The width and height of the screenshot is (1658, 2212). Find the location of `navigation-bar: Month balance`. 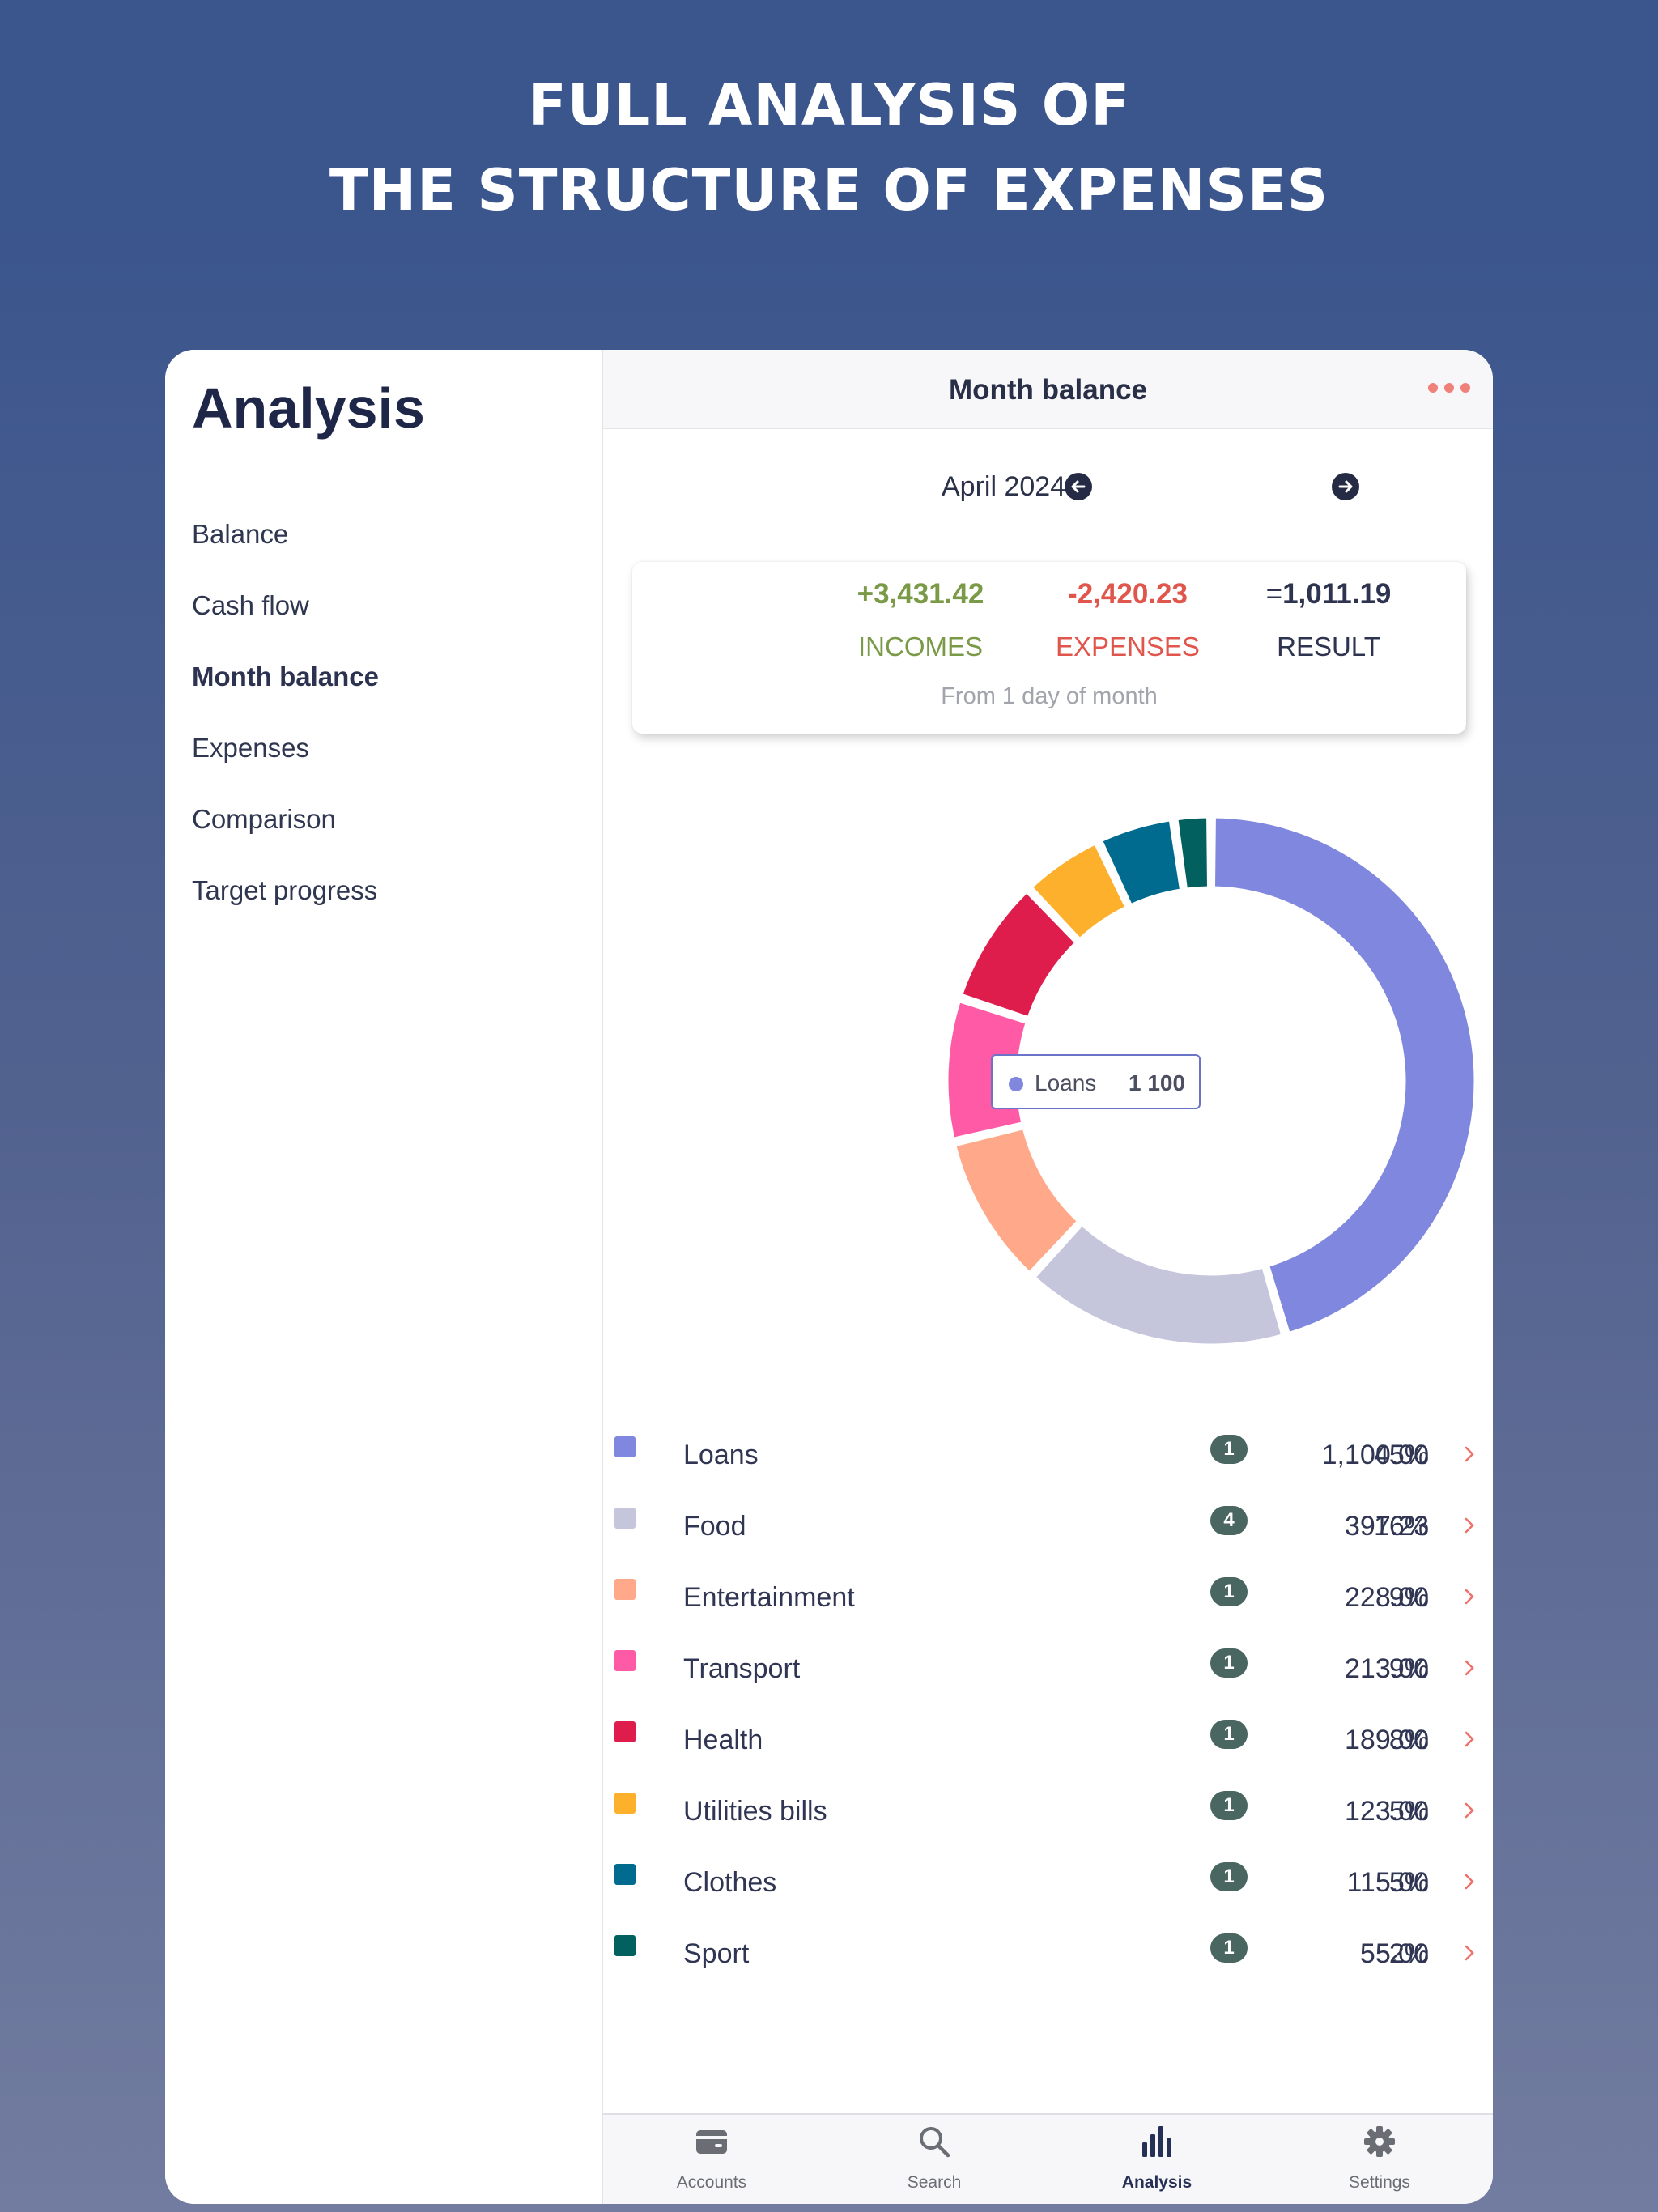

navigation-bar: Month balance is located at coordinates (1048, 389).